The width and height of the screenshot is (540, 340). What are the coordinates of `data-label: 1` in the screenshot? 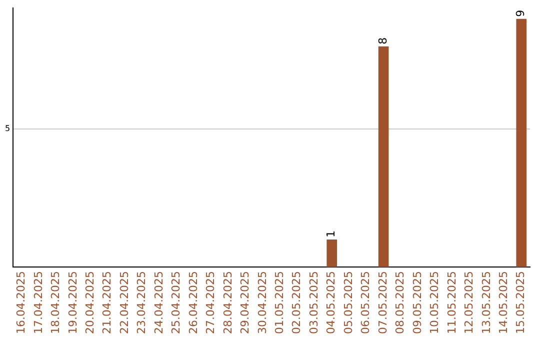 It's located at (331, 234).